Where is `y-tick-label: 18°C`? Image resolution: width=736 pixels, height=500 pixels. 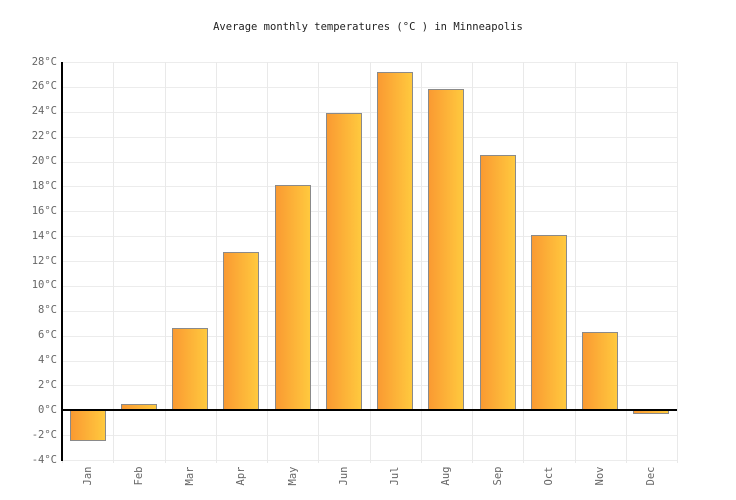 y-tick-label: 18°C is located at coordinates (44, 185).